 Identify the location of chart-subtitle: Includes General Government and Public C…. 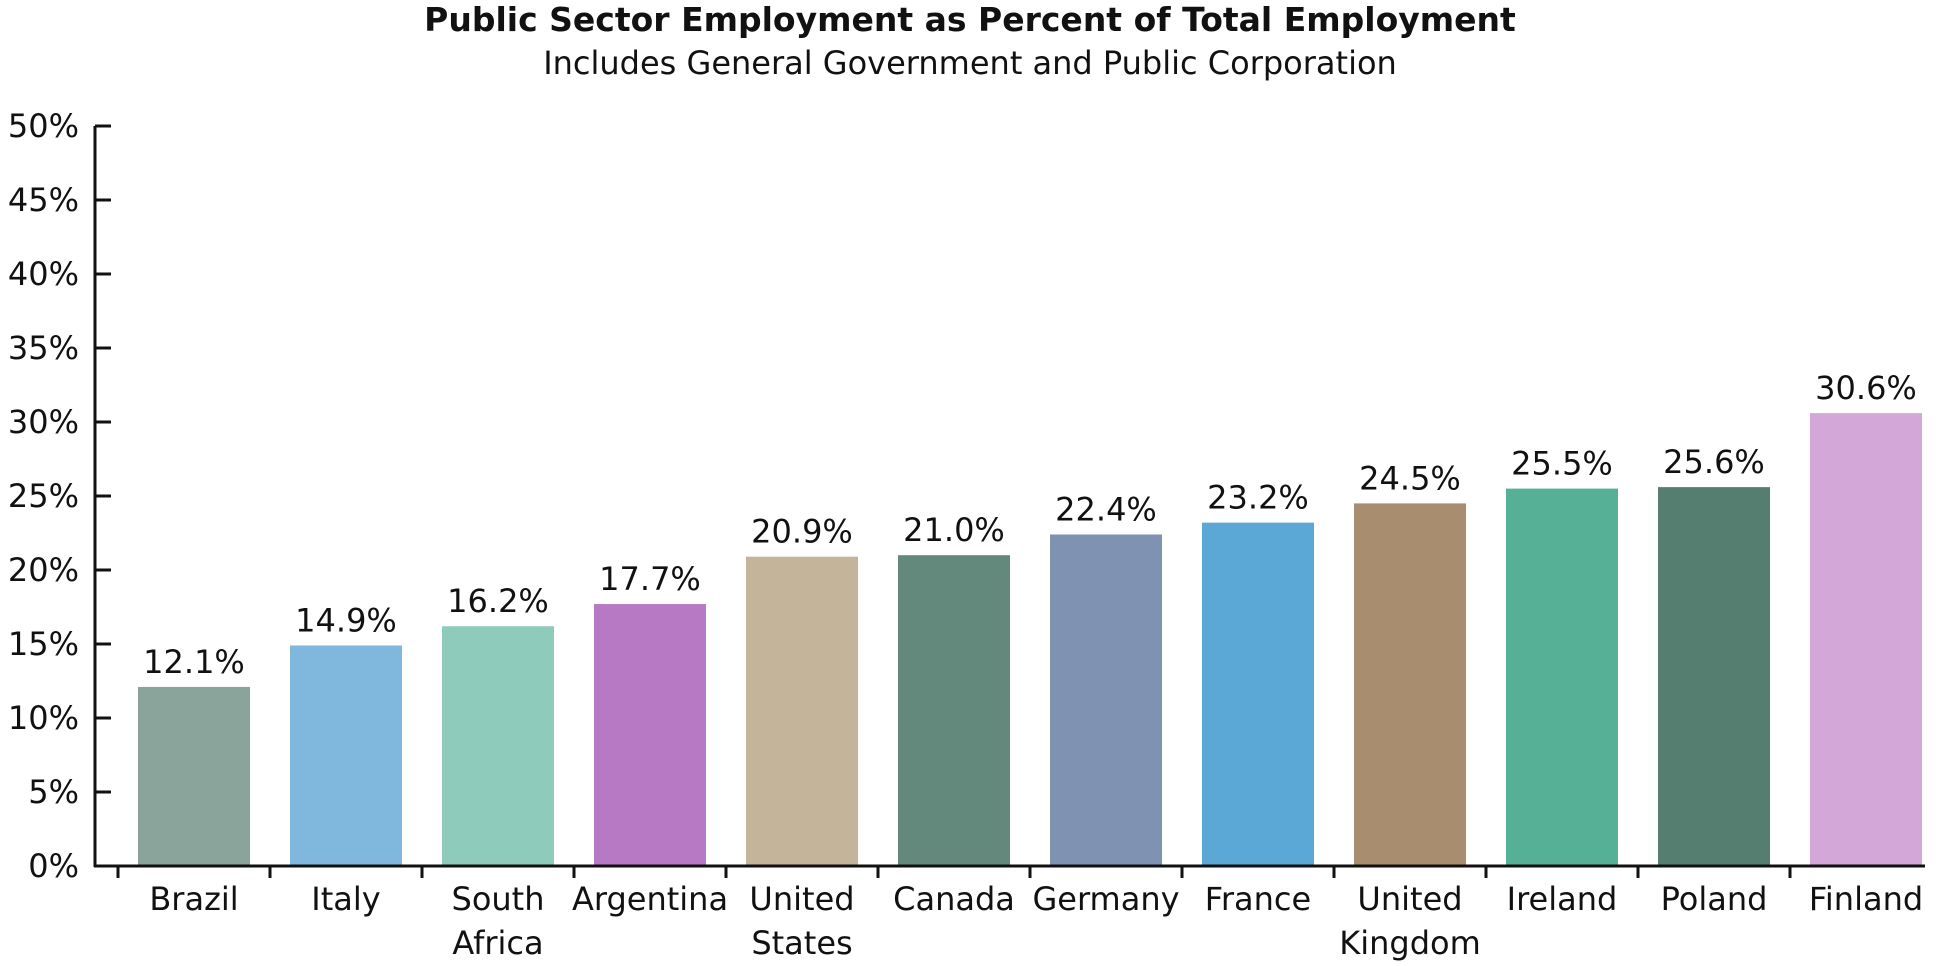
(970, 63).